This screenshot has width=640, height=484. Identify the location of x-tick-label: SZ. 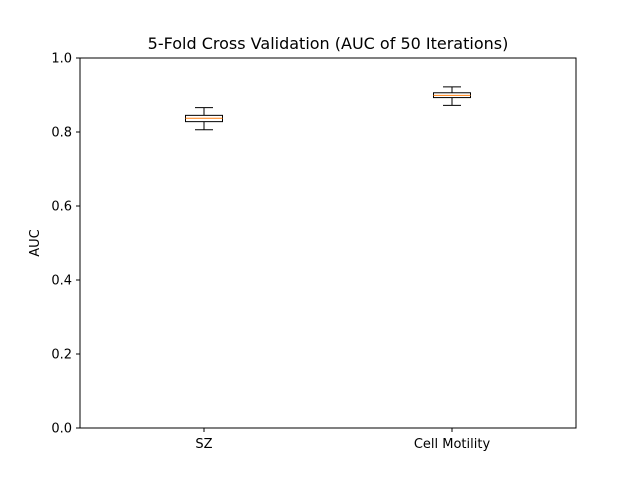
(203, 444).